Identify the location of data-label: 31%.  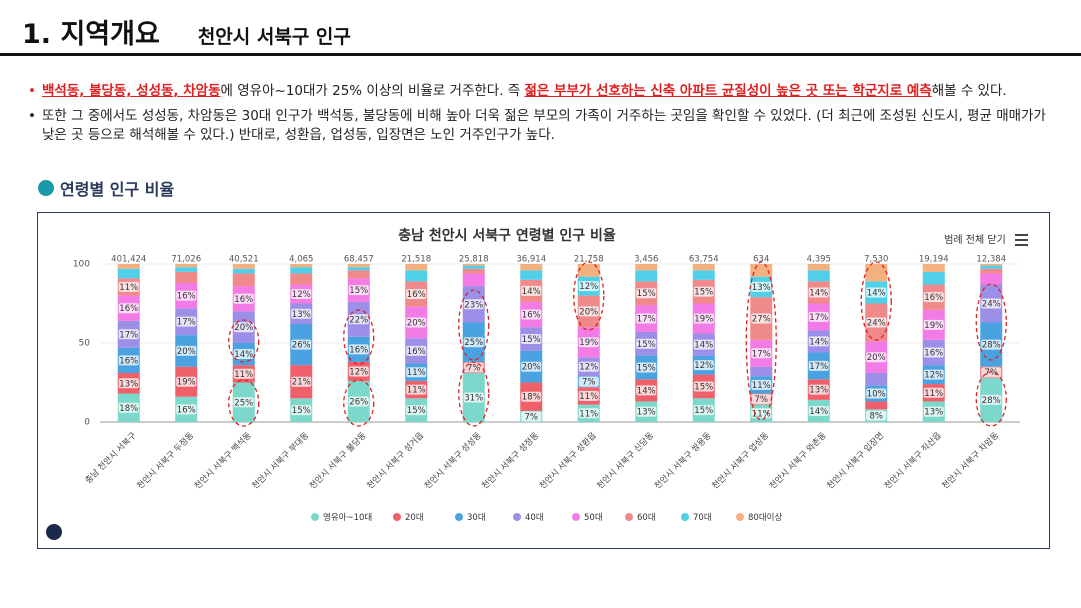
(473, 399).